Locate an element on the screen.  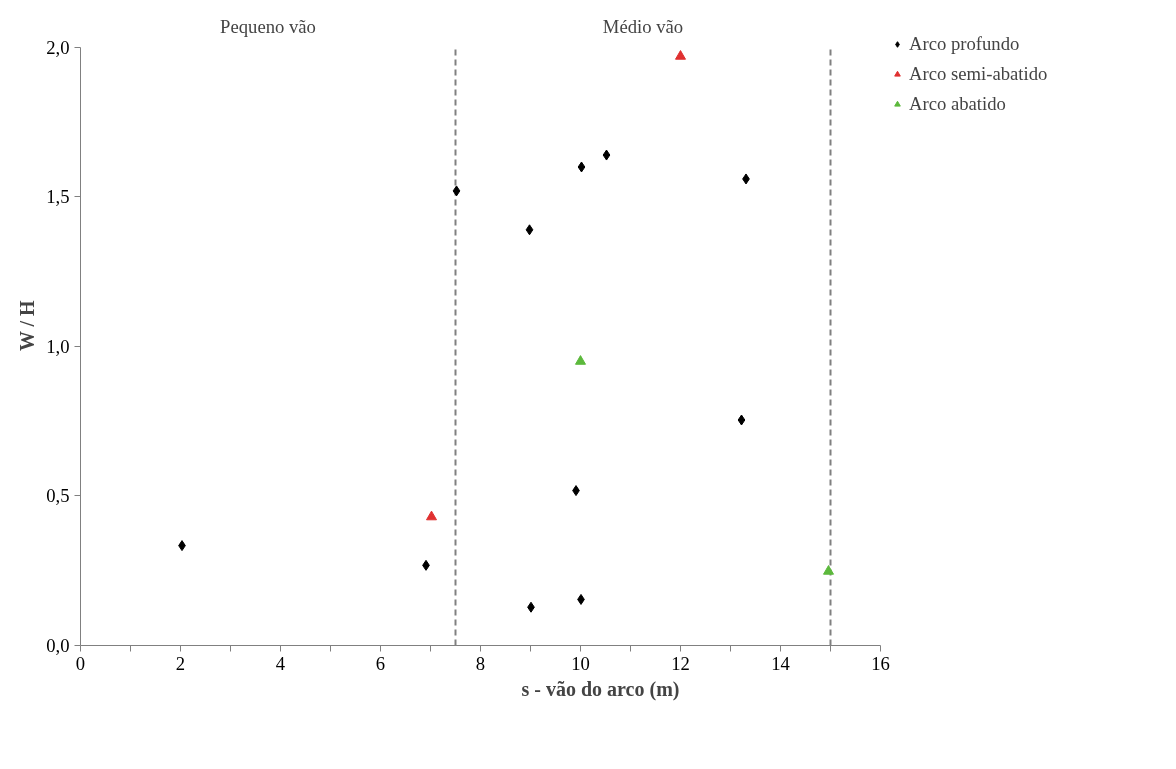
x-tick-label: 16 is located at coordinates (880, 663).